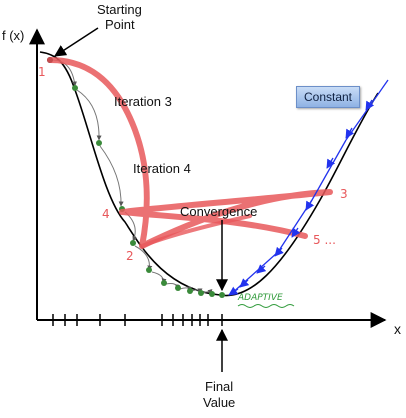 The image size is (406, 418). I want to click on constant-label-box: Constant, so click(328, 97).